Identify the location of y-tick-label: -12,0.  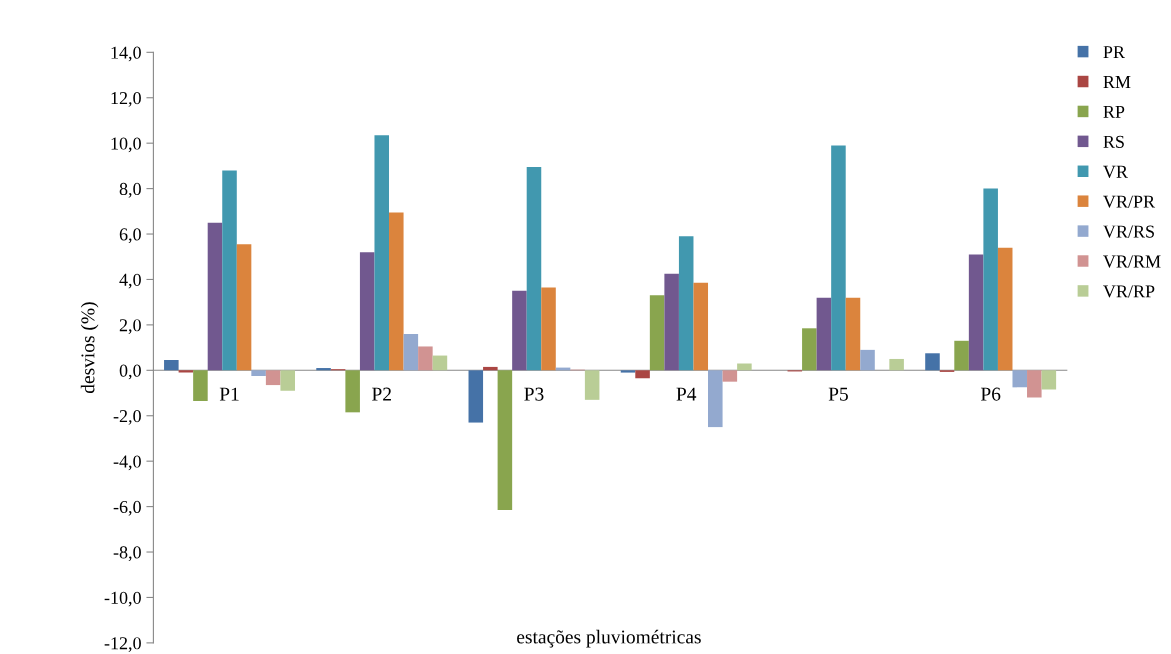
(122, 644).